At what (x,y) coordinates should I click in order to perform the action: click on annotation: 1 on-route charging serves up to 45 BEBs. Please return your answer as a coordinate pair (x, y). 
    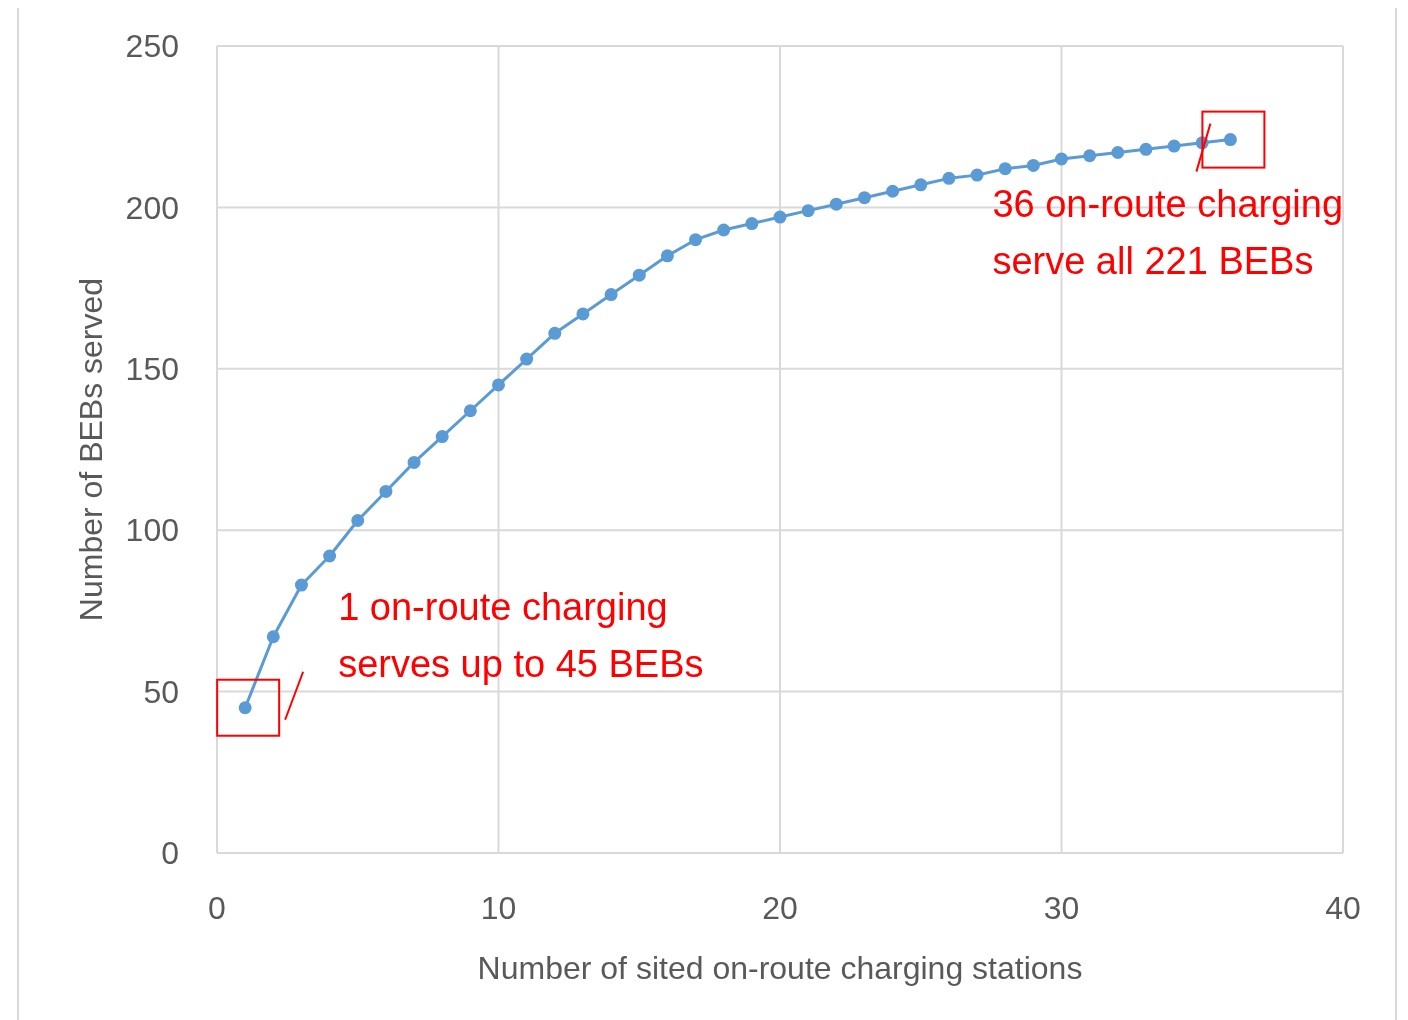
    Looking at the image, I should click on (521, 635).